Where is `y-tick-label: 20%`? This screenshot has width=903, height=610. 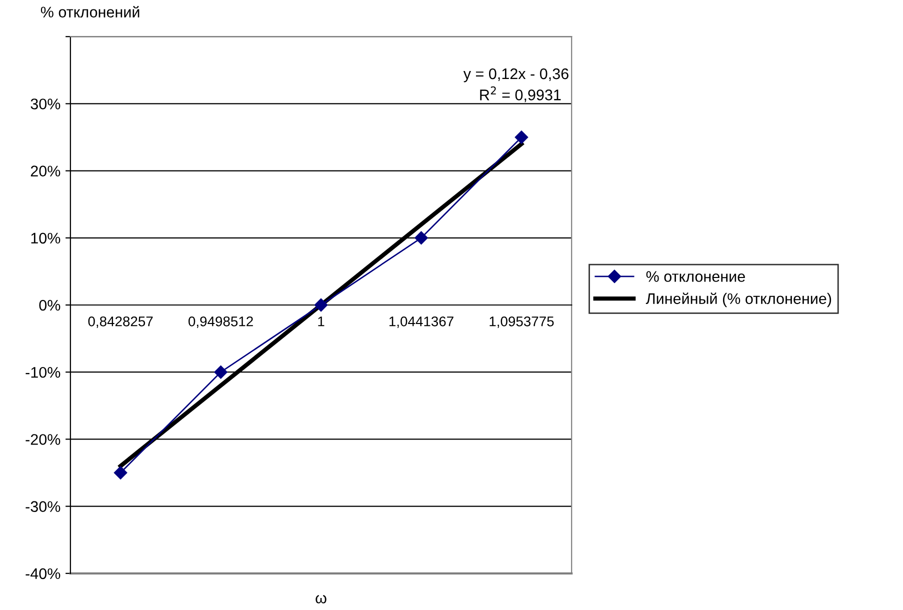 y-tick-label: 20% is located at coordinates (45, 171).